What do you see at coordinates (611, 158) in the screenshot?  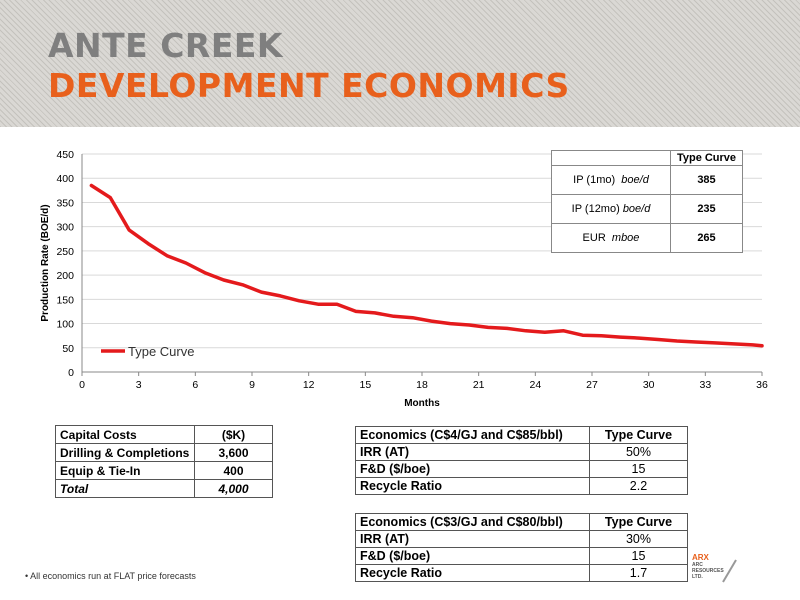 I see `type-curve-table-corner` at bounding box center [611, 158].